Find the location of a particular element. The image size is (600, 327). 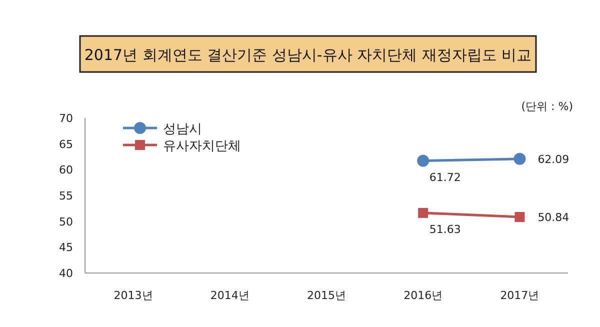

x-tick-label: 2017년 is located at coordinates (520, 295).